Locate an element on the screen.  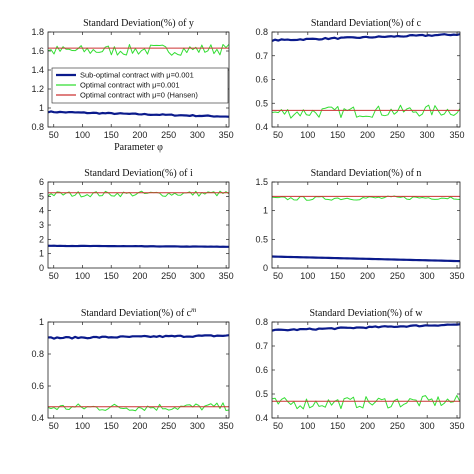
legend-box is located at coordinates (140, 85).